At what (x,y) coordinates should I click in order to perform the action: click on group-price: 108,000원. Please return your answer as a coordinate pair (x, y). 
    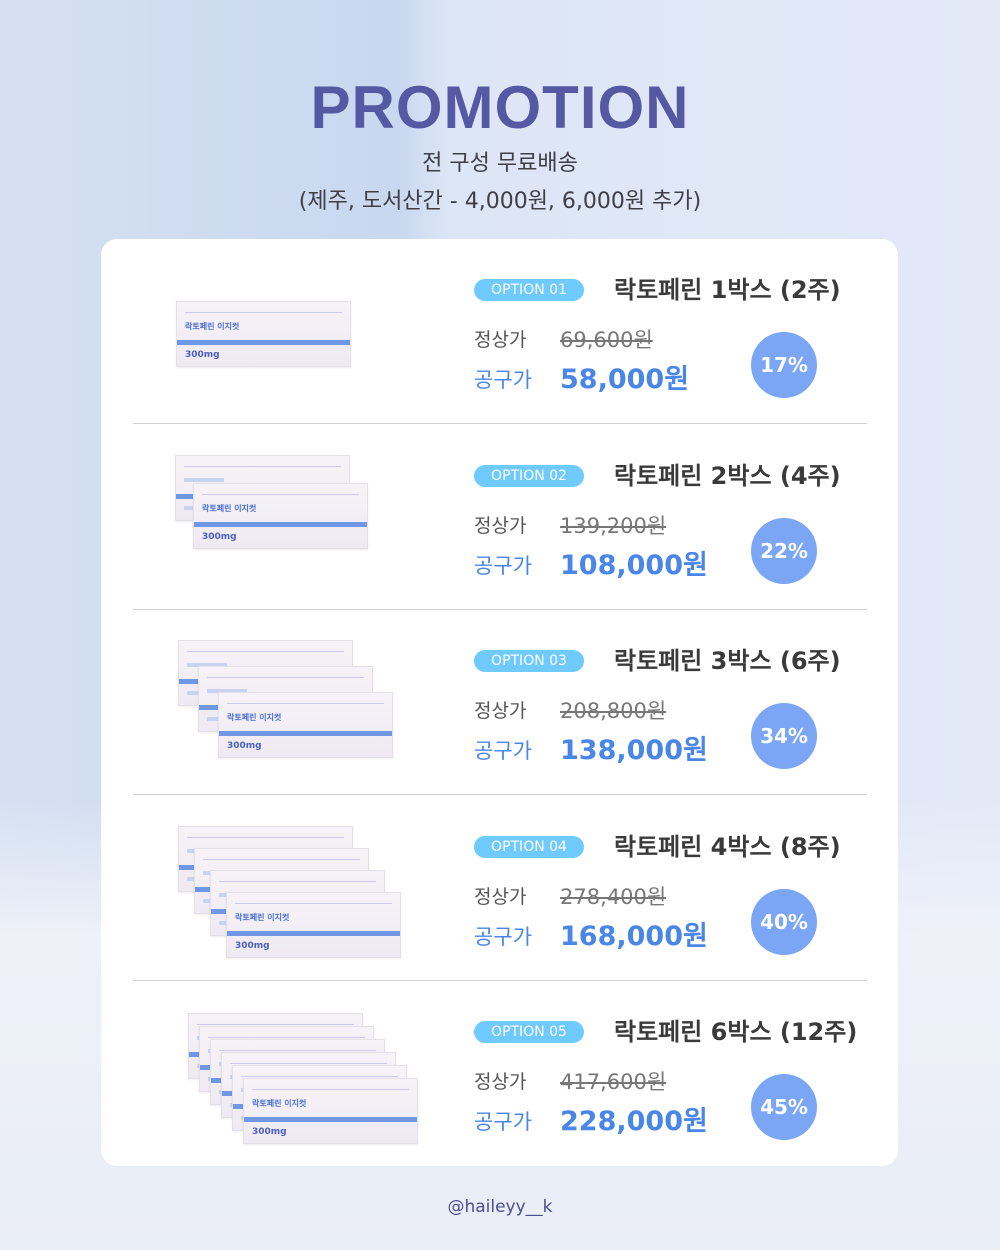
    Looking at the image, I should click on (634, 565).